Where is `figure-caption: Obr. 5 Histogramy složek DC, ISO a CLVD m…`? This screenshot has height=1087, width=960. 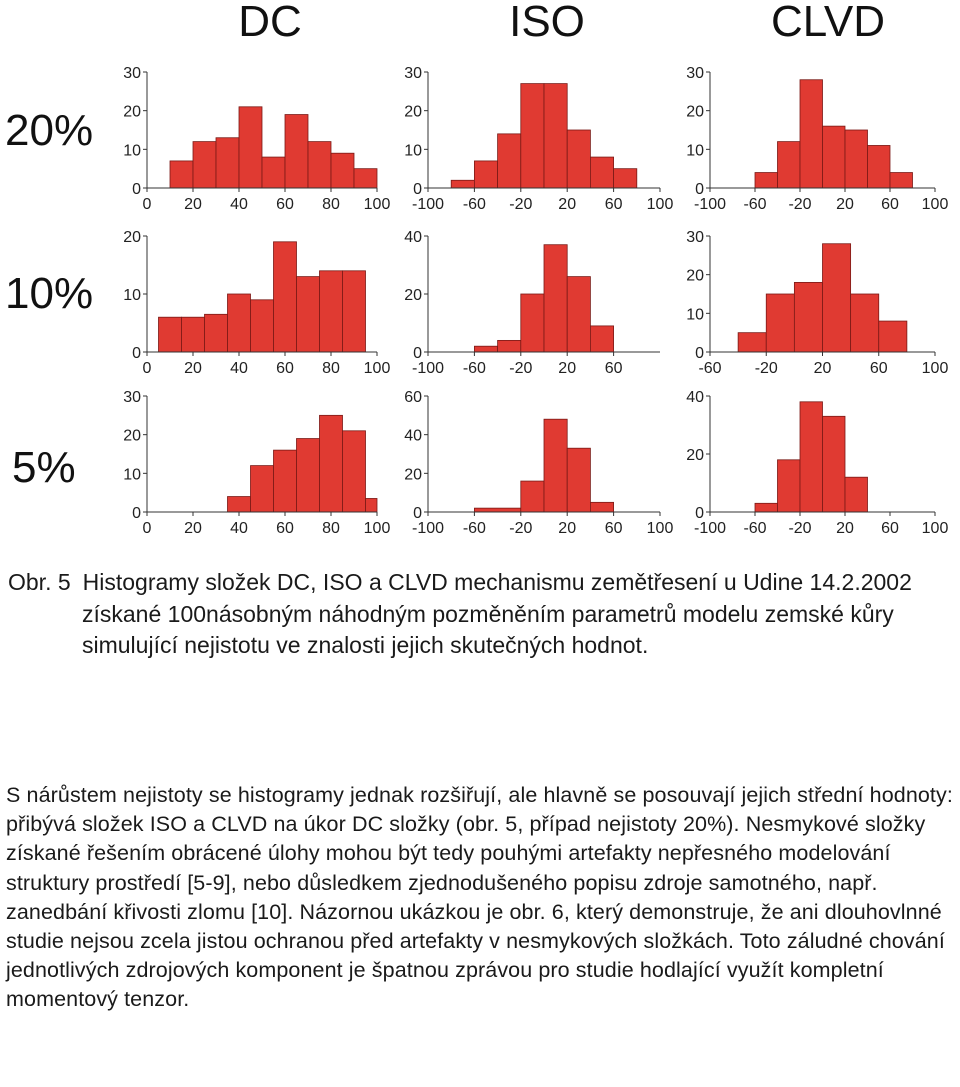
figure-caption: Obr. 5 Histogramy složek DC, ISO a CLVD m… is located at coordinates (473, 614).